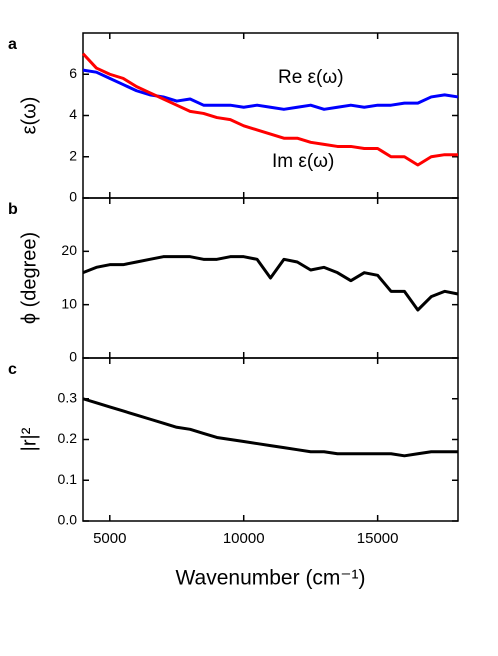 This screenshot has height=656, width=498. Describe the element at coordinates (69, 303) in the screenshot. I see `y-tick-label: 10` at that location.